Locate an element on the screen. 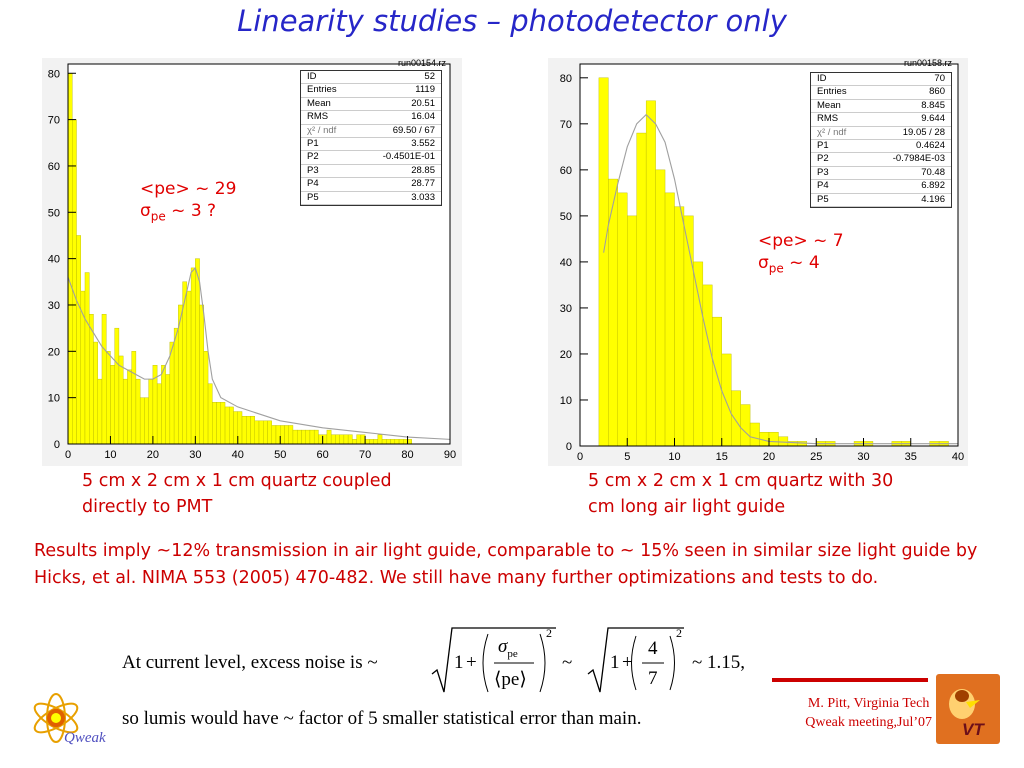 The width and height of the screenshot is (1024, 768). formula-lead: At current level, excess noise is ~ is located at coordinates (250, 662).